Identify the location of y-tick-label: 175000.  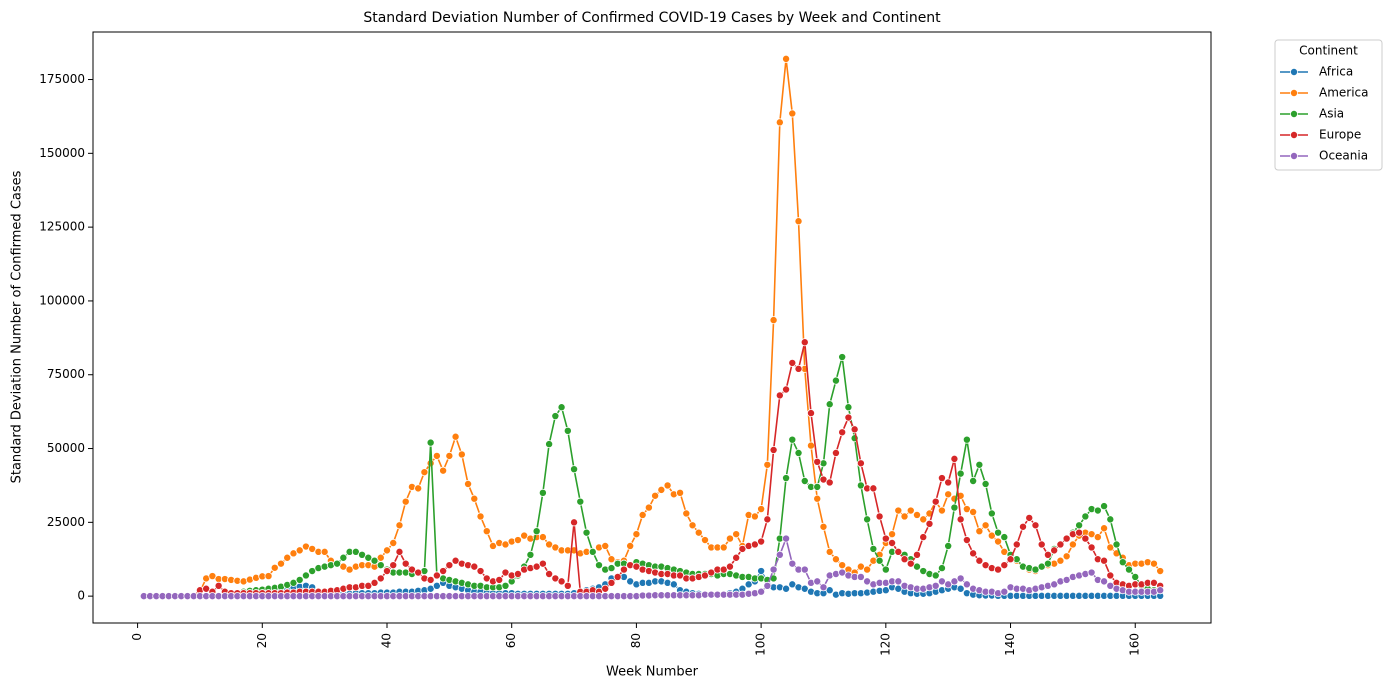
(62, 79).